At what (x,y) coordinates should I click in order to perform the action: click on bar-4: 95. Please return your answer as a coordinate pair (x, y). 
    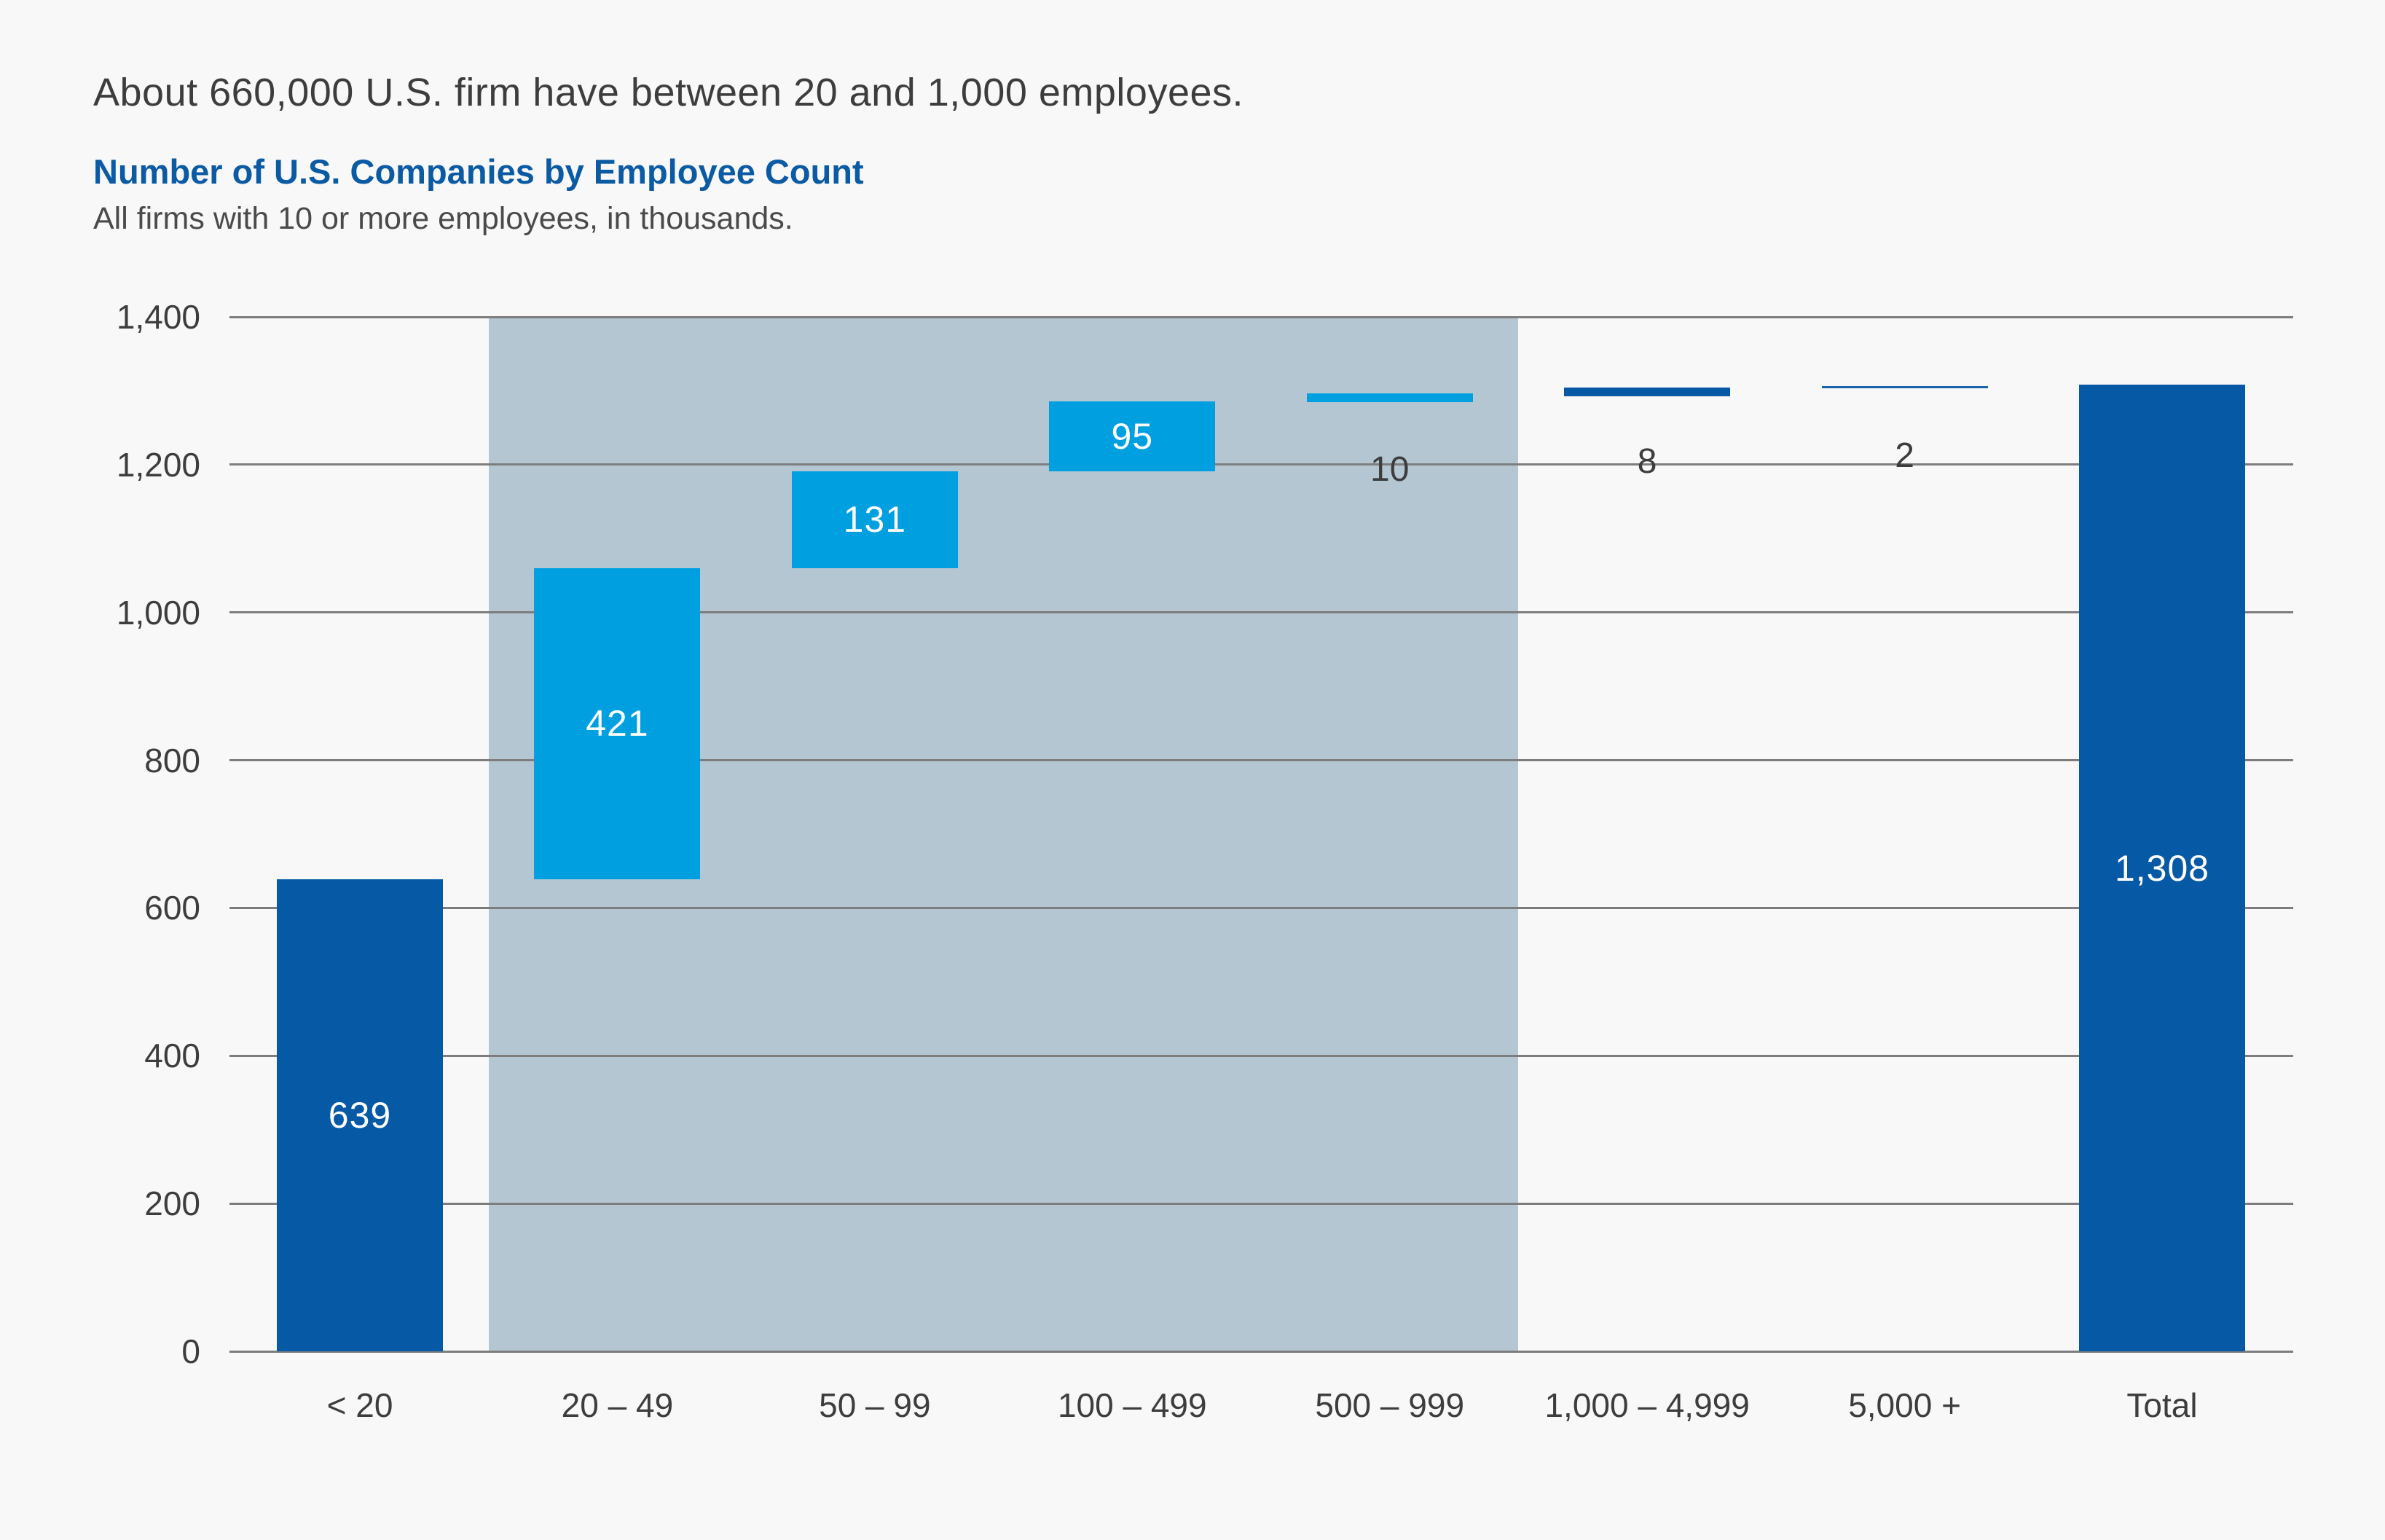
    Looking at the image, I should click on (1132, 436).